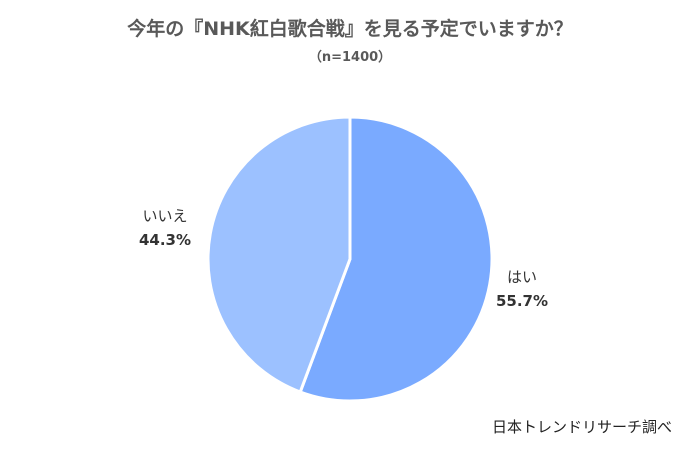 Image resolution: width=700 pixels, height=450 pixels. I want to click on chart-title: 今年の『NHK紅白歌合戦』を見る予定でいますか？, so click(350, 29).